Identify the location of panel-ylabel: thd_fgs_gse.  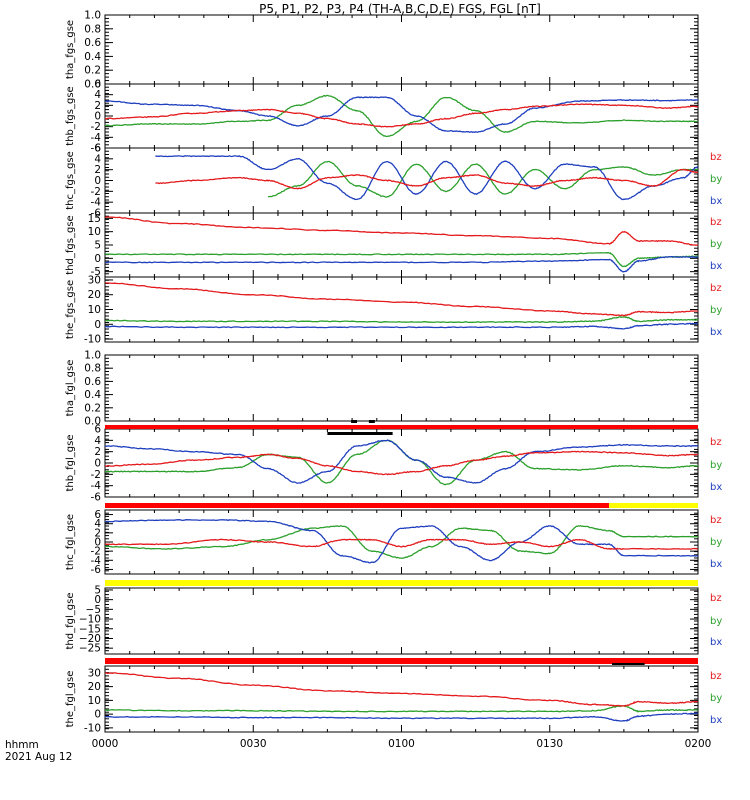
(70, 244).